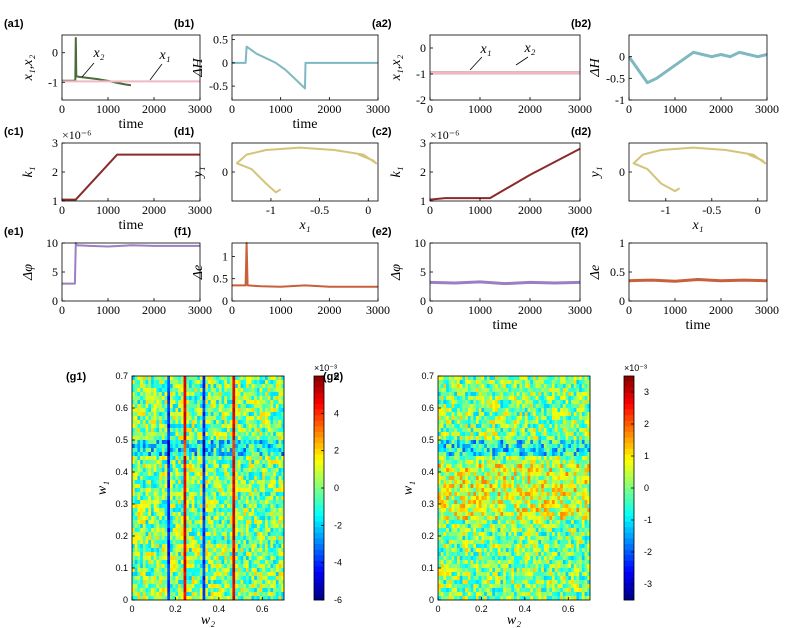 The height and width of the screenshot is (628, 785). Describe the element at coordinates (220, 279) in the screenshot. I see `ytick-label-f1: 0.5` at that location.